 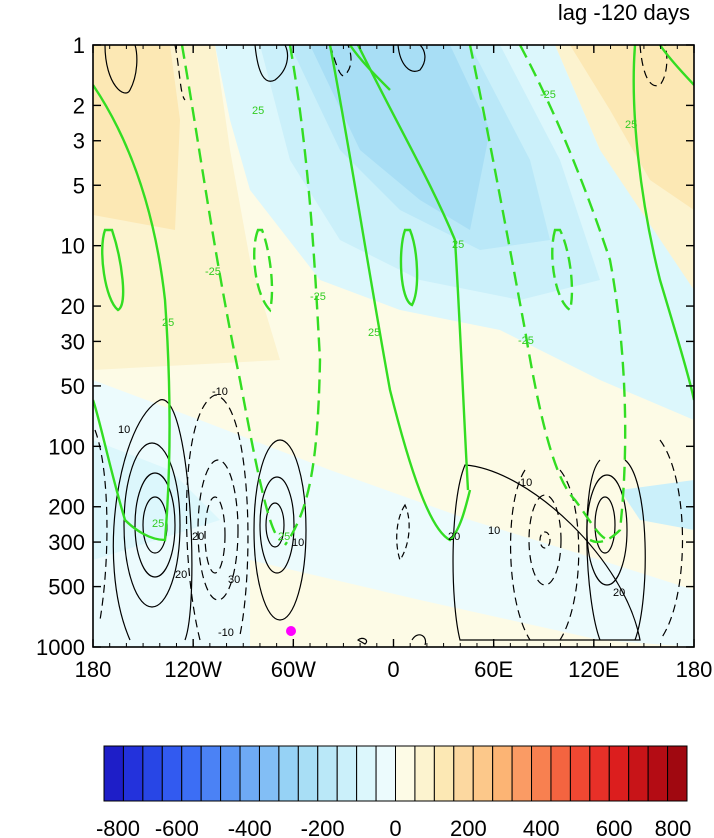 What do you see at coordinates (66, 507) in the screenshot?
I see `y-tick-label: 200` at bounding box center [66, 507].